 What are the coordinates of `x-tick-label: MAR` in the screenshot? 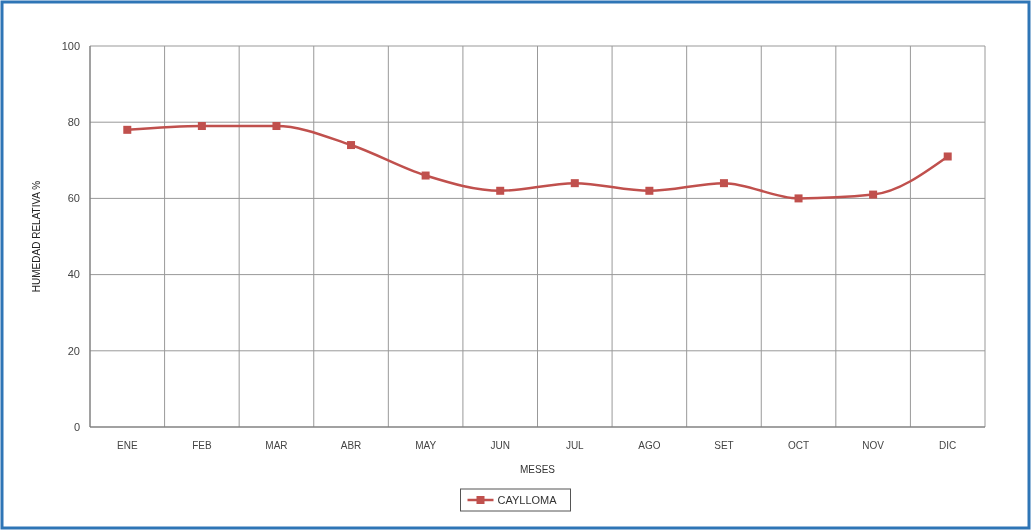 It's located at (276, 445).